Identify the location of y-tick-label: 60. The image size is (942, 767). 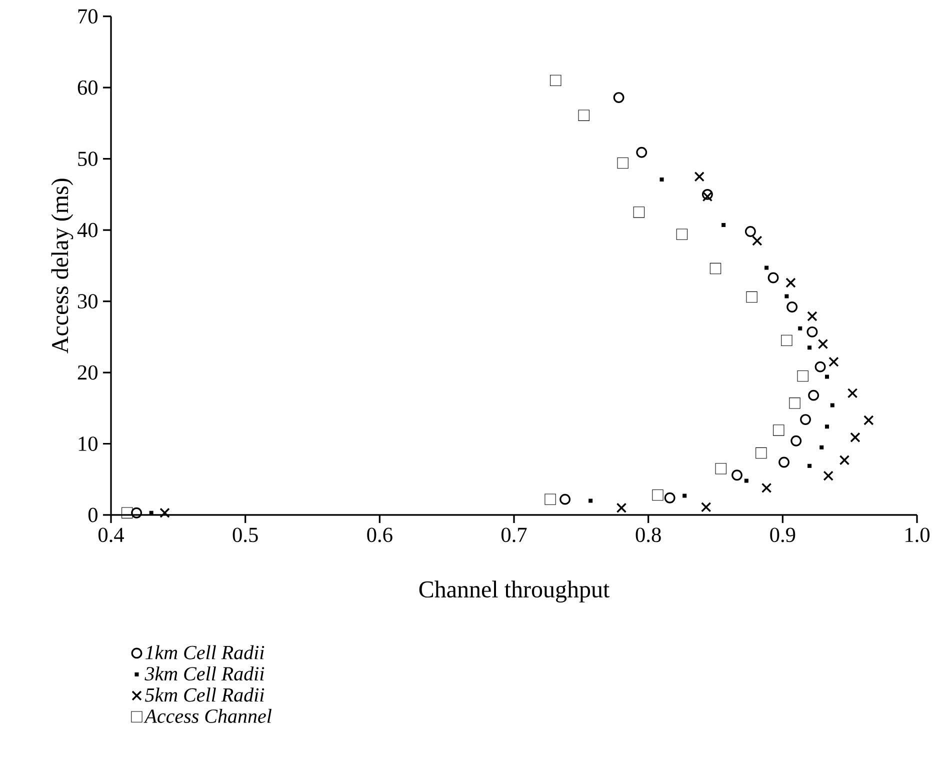
(88, 87).